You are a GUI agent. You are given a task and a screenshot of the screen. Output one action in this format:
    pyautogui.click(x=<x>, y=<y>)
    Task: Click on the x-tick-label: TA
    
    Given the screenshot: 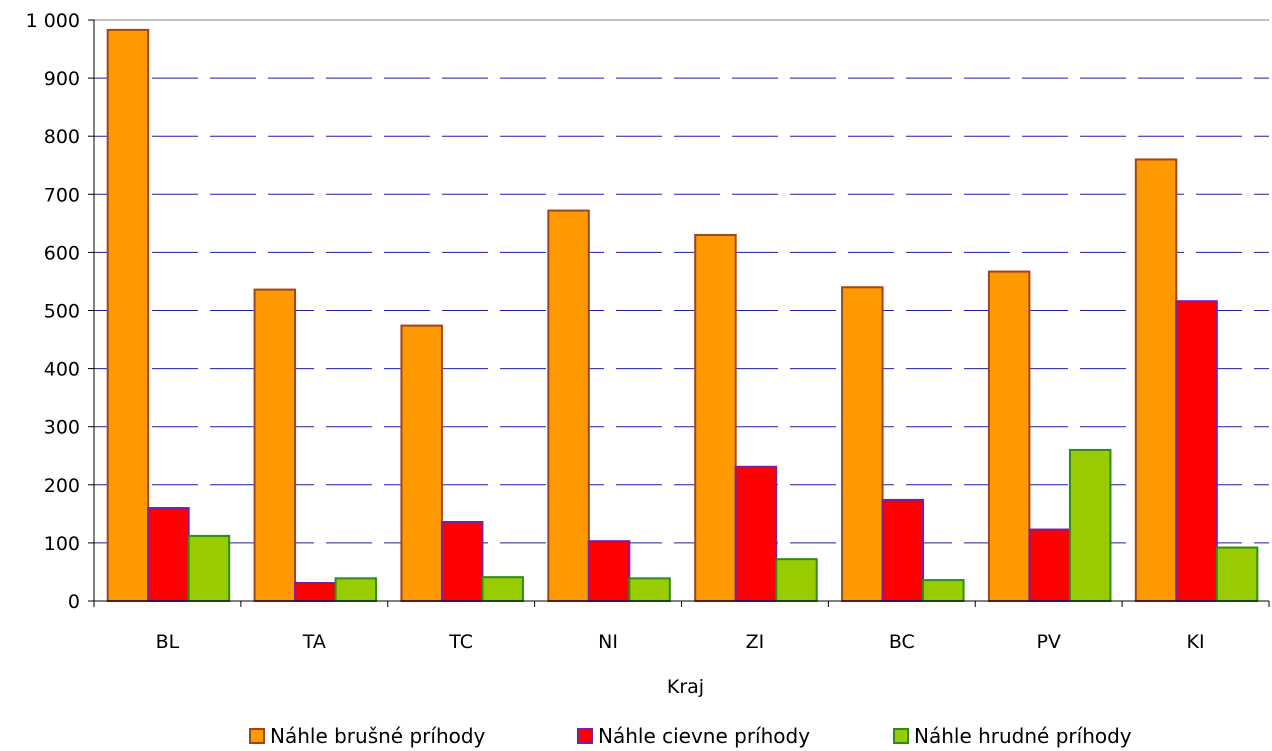 What is the action you would take?
    pyautogui.click(x=314, y=642)
    